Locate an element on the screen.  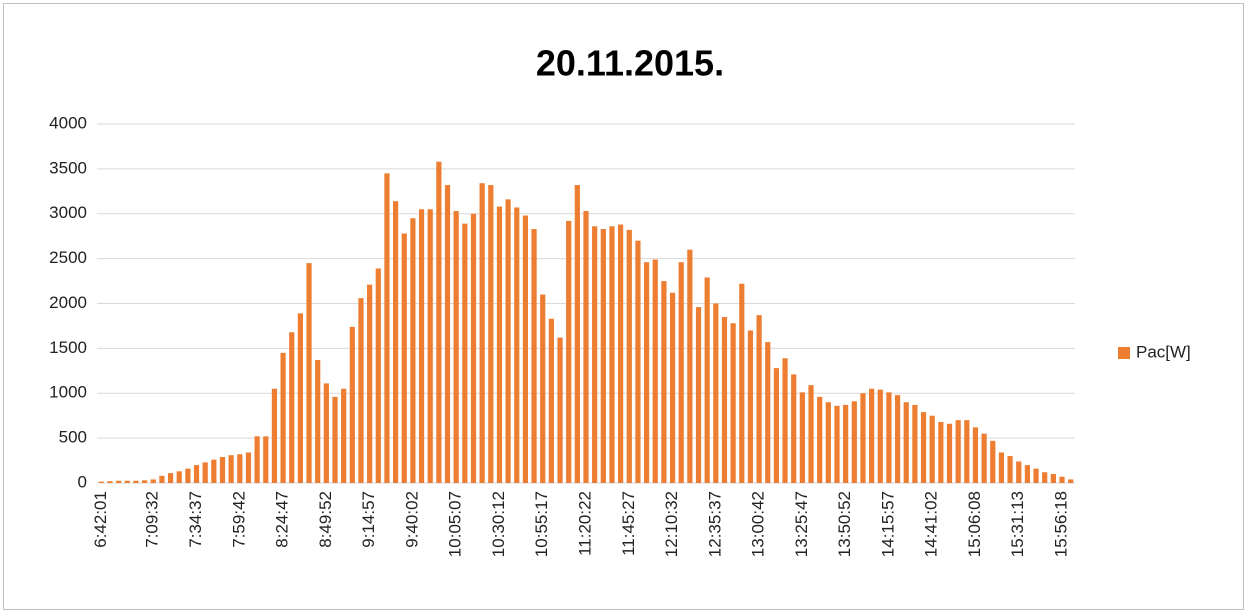
x-tick-label: 14:41:02 is located at coordinates (931, 524).